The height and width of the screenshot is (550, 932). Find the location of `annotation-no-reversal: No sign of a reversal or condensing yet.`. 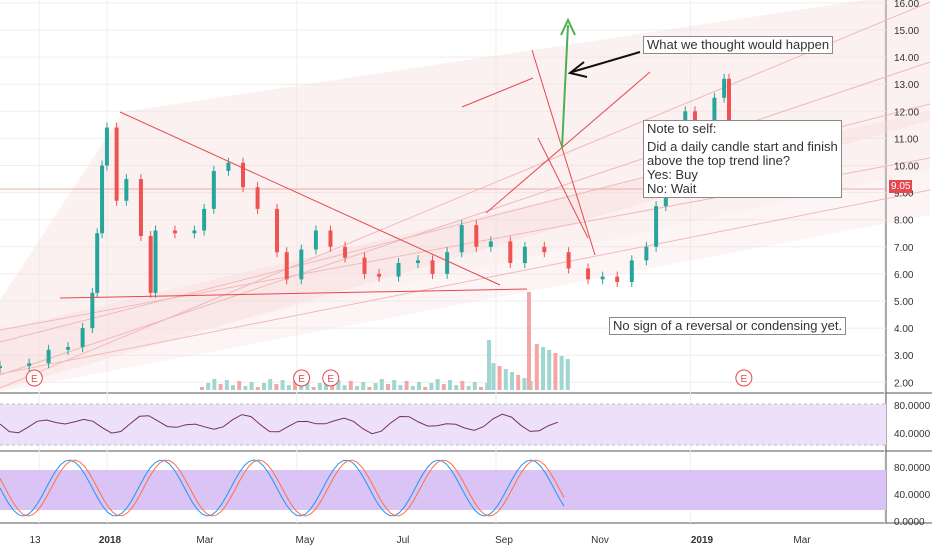

annotation-no-reversal: No sign of a reversal or condensing yet. is located at coordinates (728, 326).